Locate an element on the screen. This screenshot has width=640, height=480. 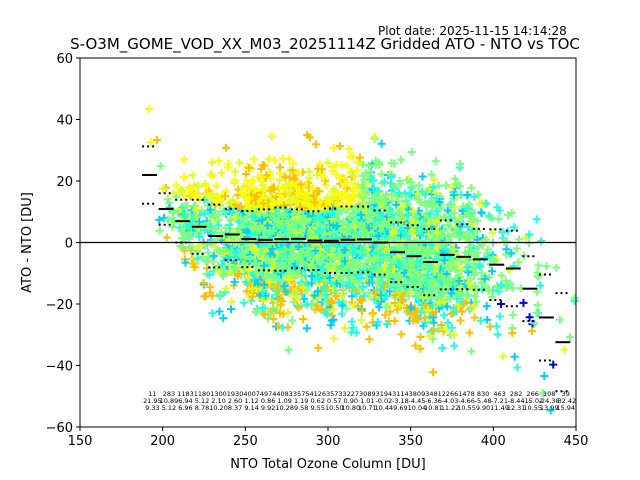
x-tick-label: 200 is located at coordinates (162, 441).